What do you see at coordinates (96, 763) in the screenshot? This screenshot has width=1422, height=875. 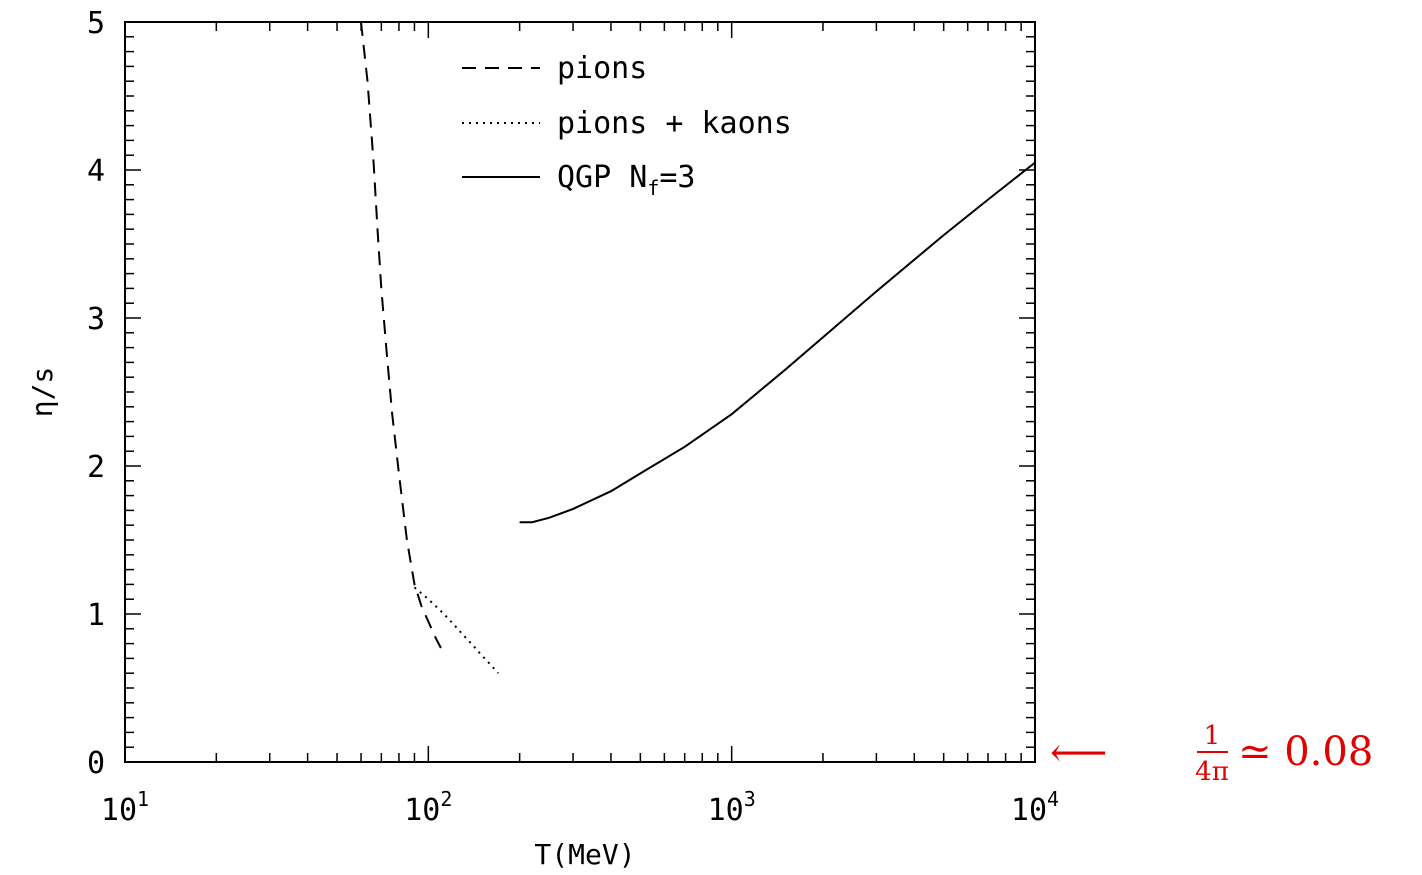 I see `y-tick-label: 0` at bounding box center [96, 763].